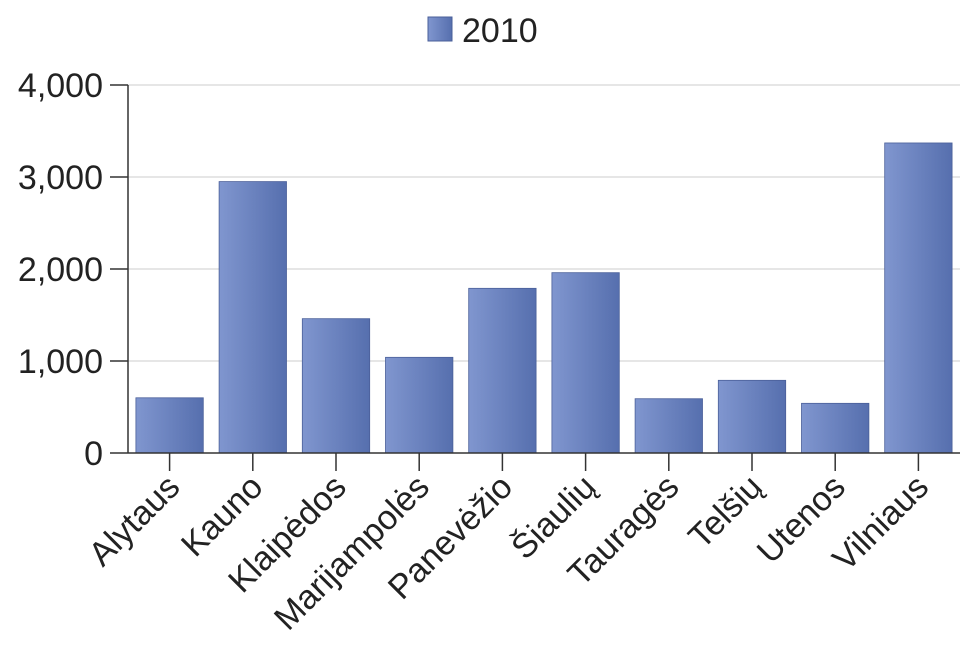 The width and height of the screenshot is (961, 660). Describe the element at coordinates (668, 426) in the screenshot. I see `bar-tauragės` at that location.